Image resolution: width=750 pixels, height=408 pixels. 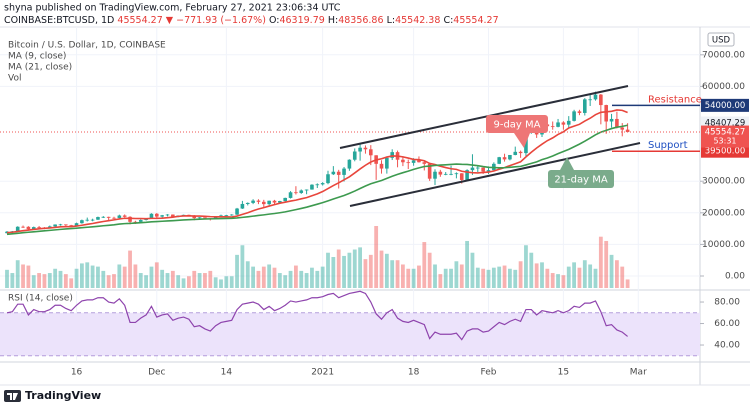 What do you see at coordinates (489, 373) in the screenshot?
I see `x-tick-label: Feb` at bounding box center [489, 373].